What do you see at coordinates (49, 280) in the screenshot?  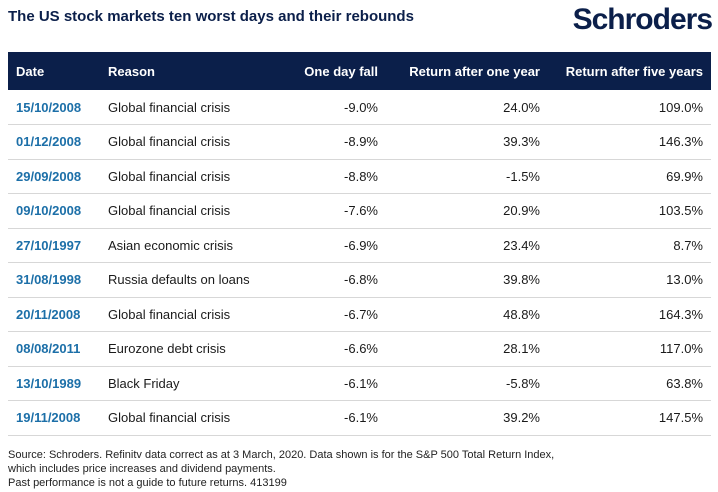 I see `date-cell: 31/08/1998` at bounding box center [49, 280].